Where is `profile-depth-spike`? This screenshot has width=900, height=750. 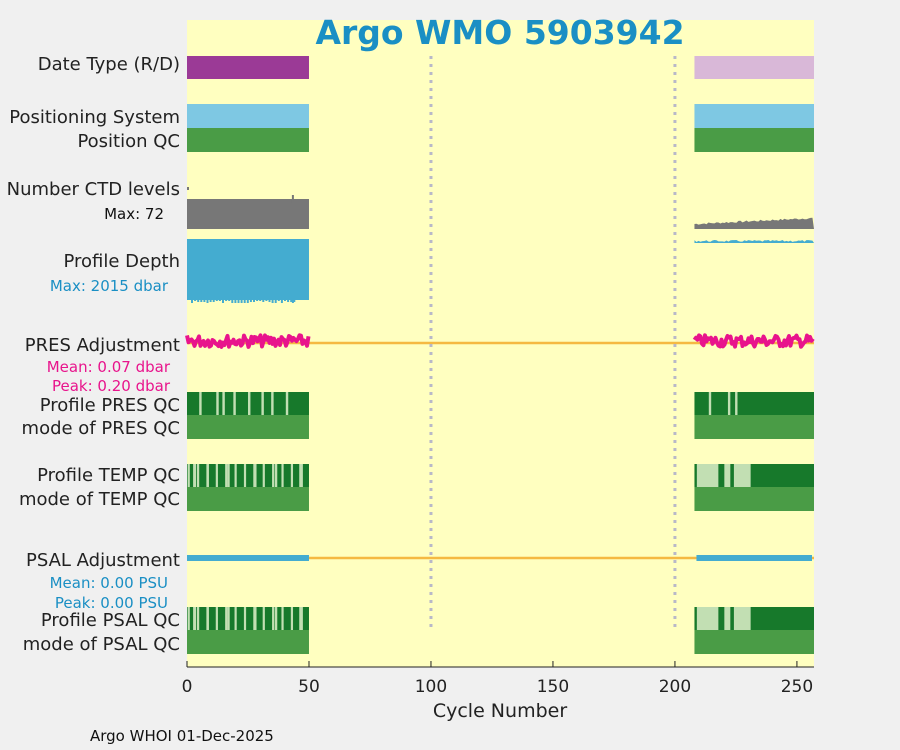
profile-depth-spike is located at coordinates (292, 296).